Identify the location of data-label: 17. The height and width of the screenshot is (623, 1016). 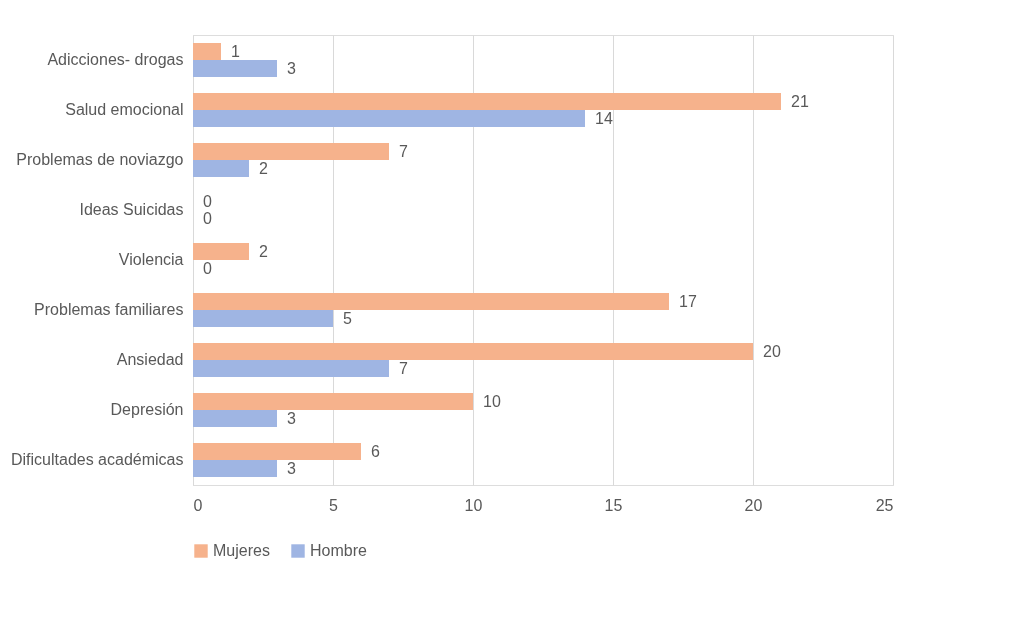
(688, 301).